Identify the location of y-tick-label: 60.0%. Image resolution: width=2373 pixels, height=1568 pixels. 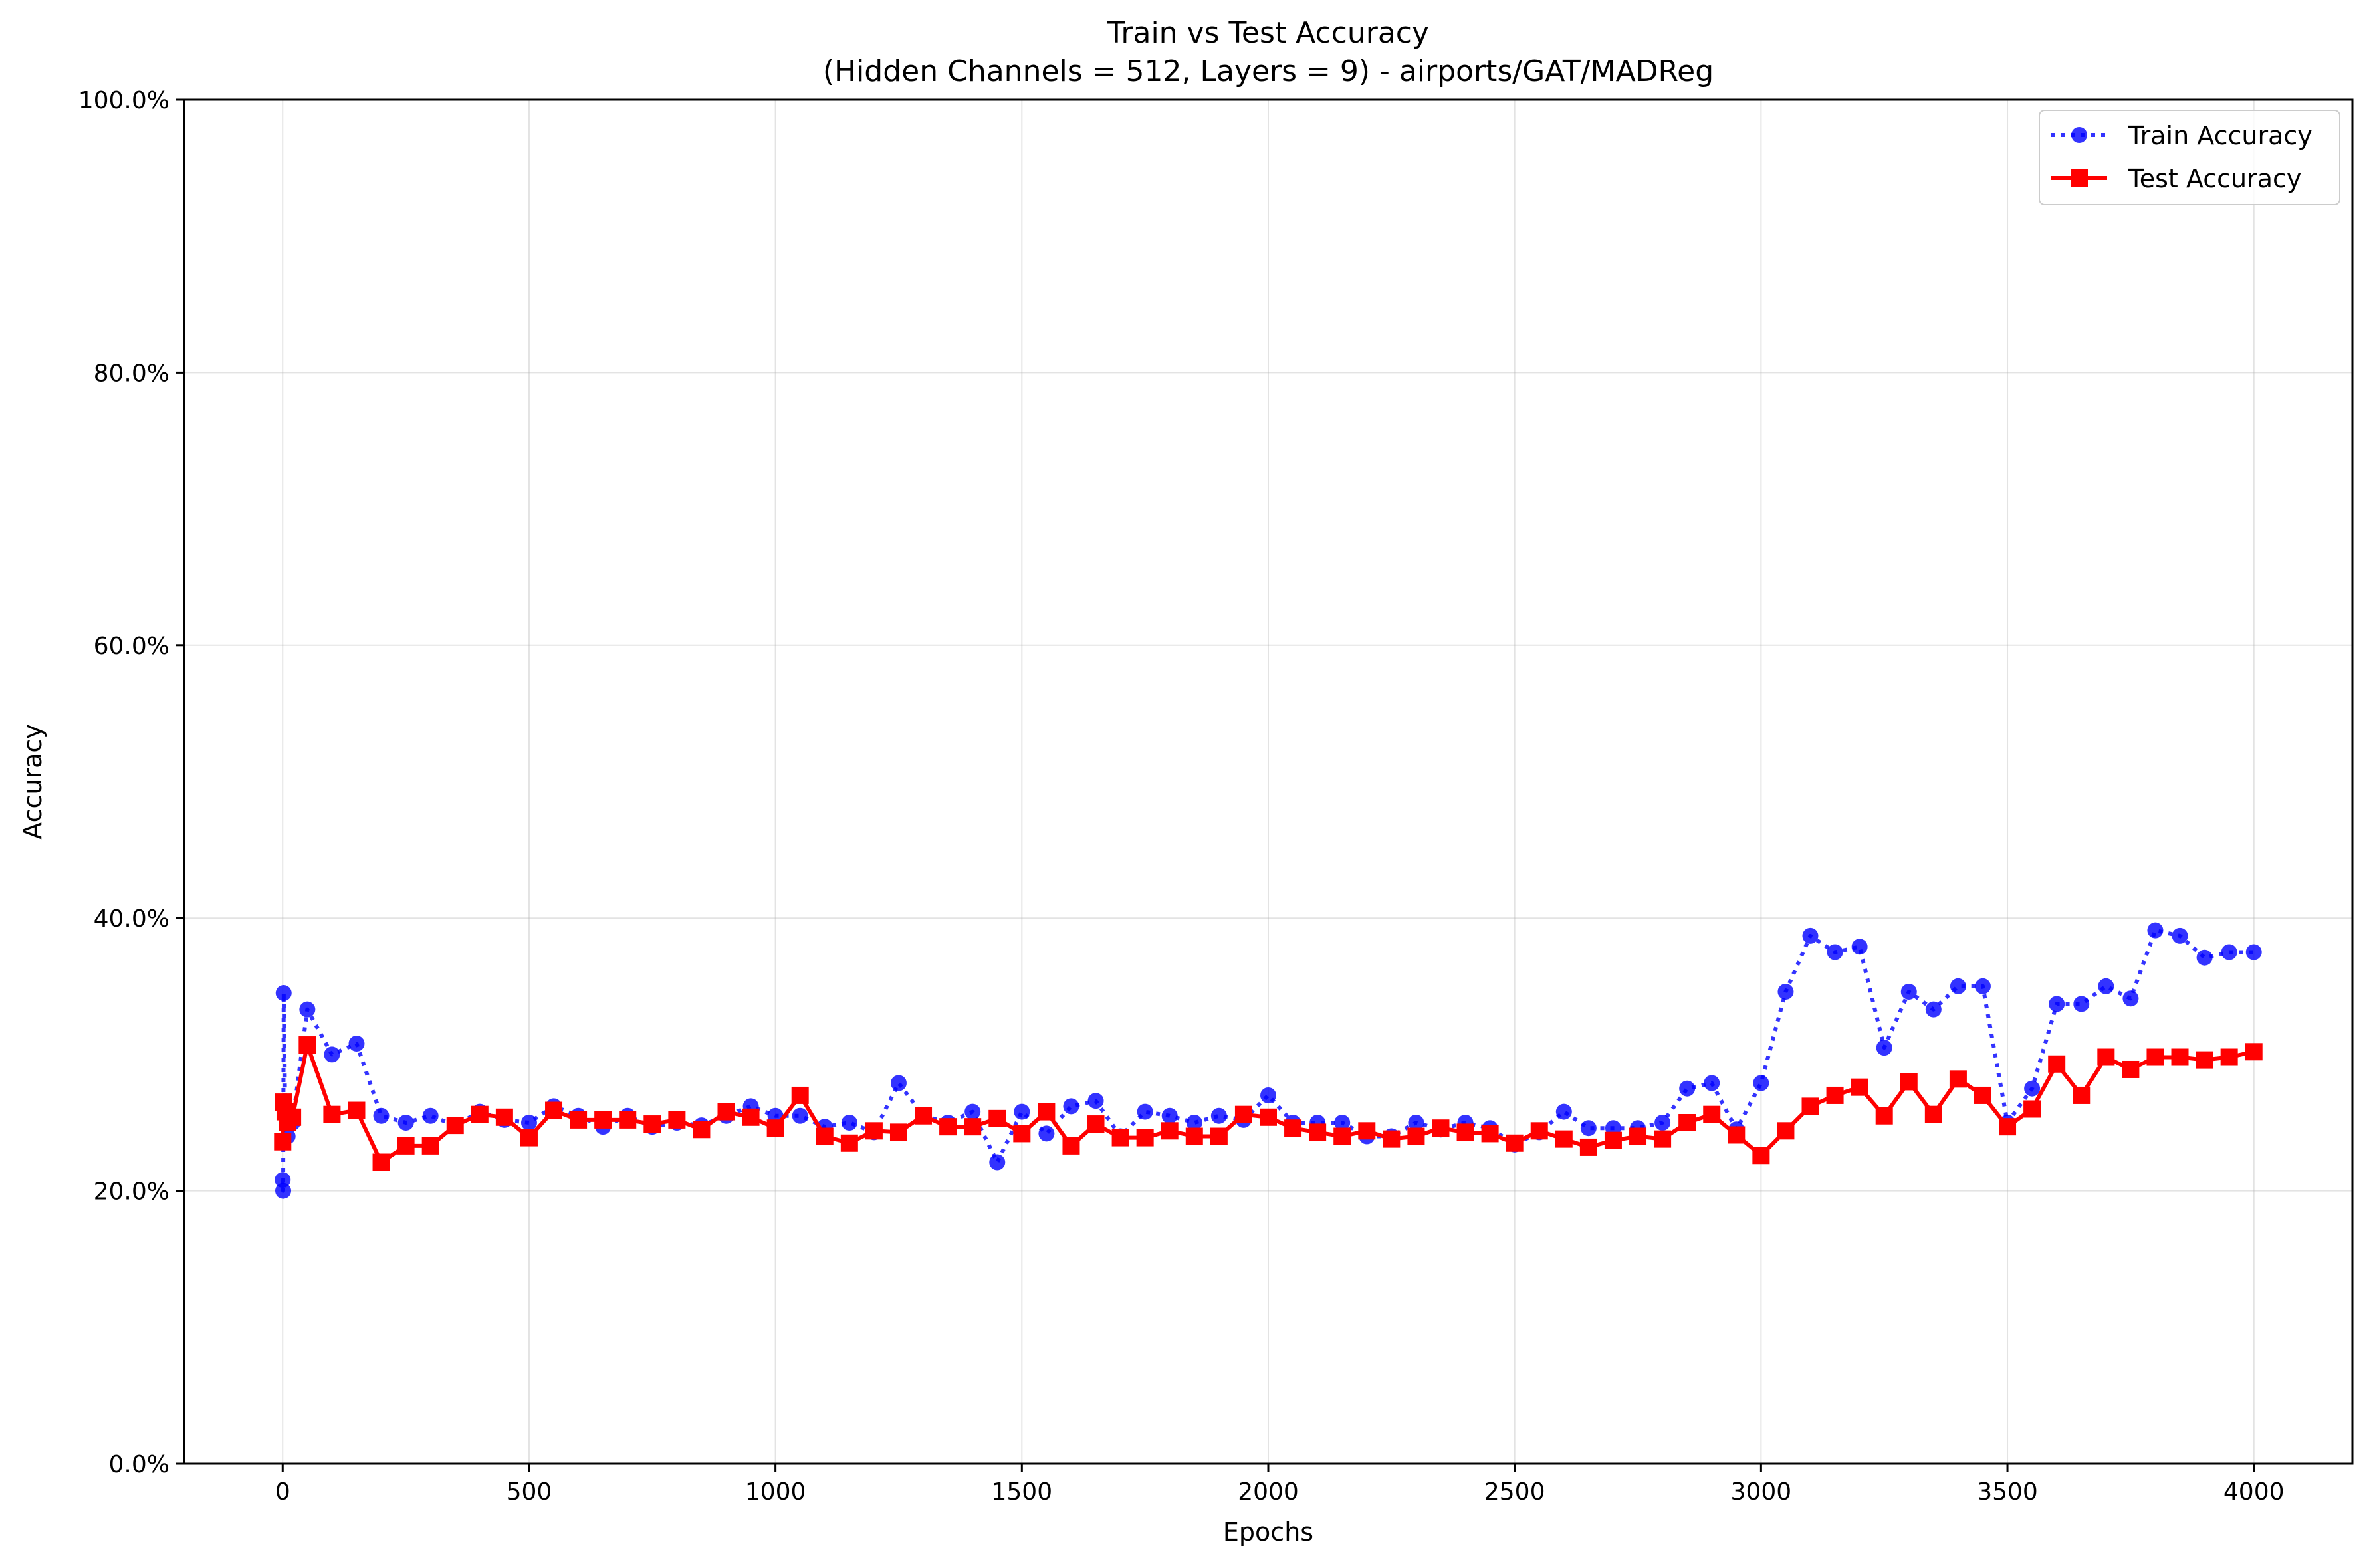
(132, 646).